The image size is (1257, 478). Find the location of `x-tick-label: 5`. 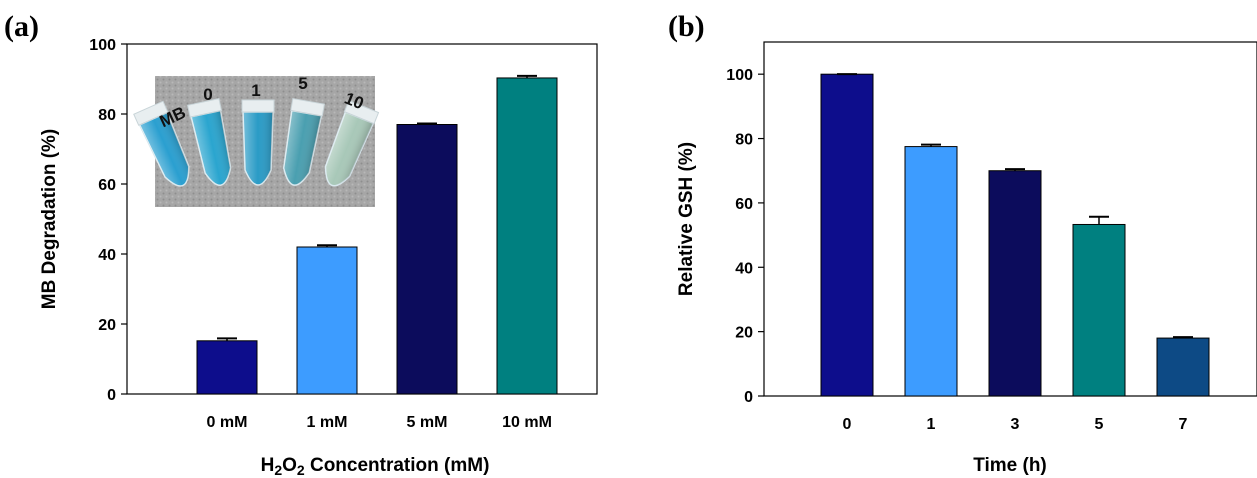

x-tick-label: 5 is located at coordinates (1099, 424).